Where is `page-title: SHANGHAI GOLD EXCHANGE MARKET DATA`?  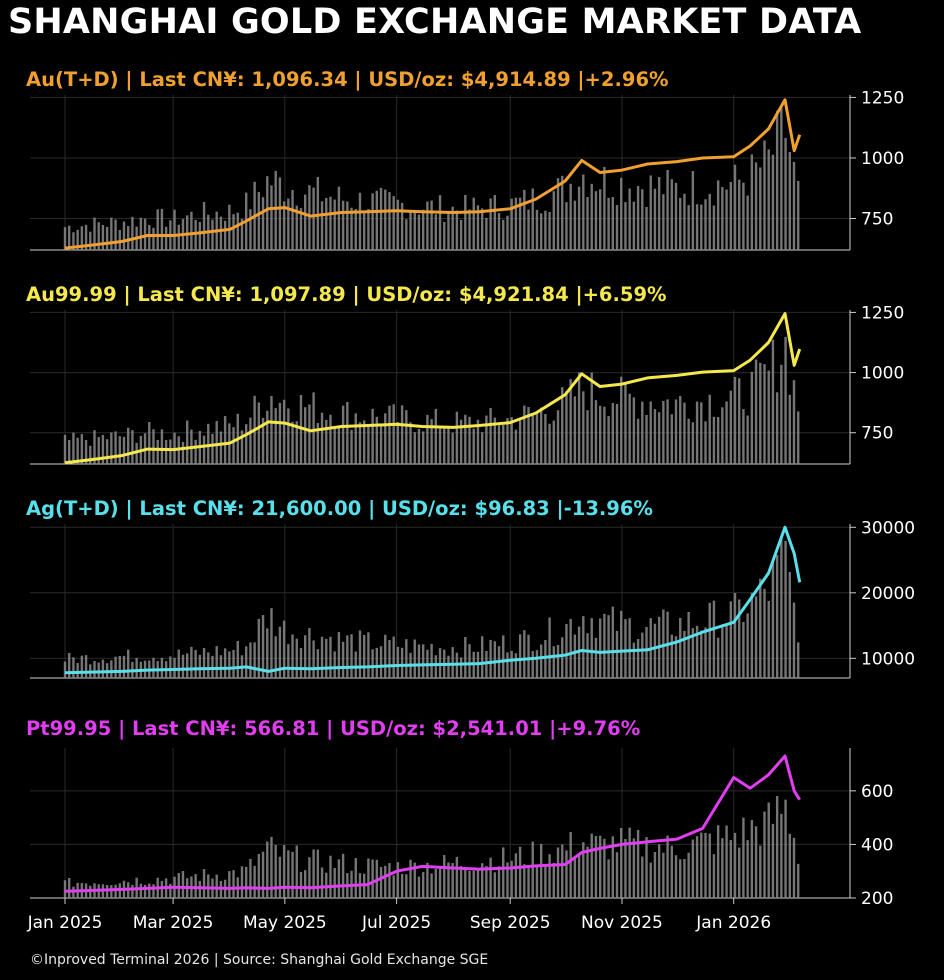
page-title: SHANGHAI GOLD EXCHANGE MARKET DATA is located at coordinates (435, 22).